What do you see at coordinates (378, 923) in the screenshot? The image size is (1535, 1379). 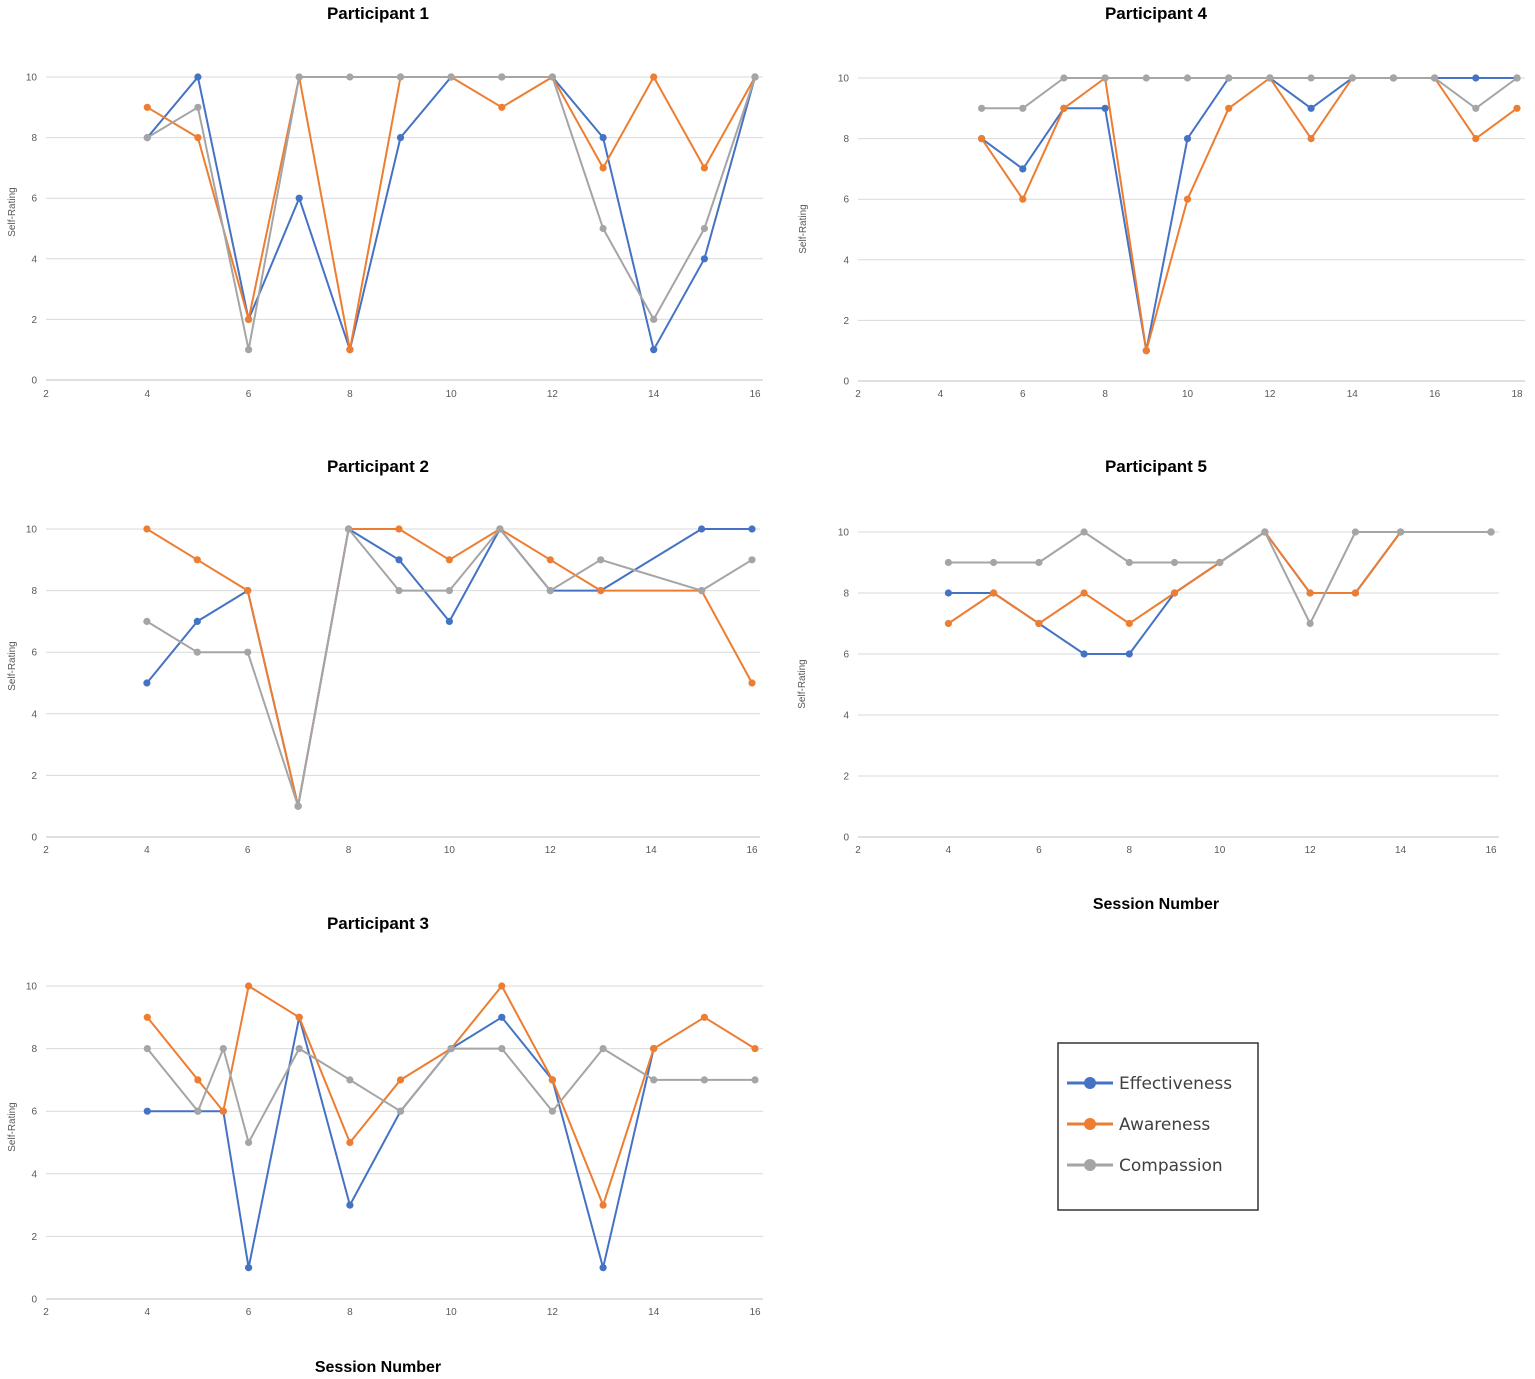 I see `chart-title: Participant 3` at bounding box center [378, 923].